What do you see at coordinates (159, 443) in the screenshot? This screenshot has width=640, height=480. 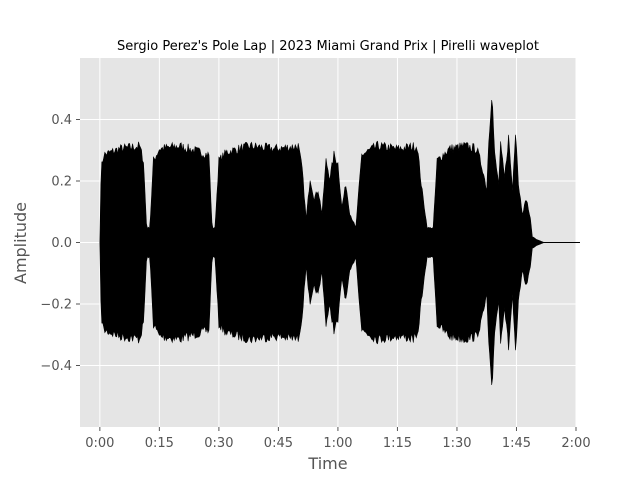 I see `x-tick-label: 0:15` at bounding box center [159, 443].